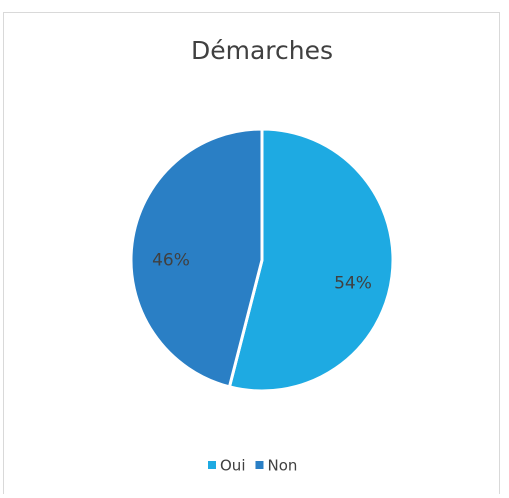 This screenshot has height=498, width=509. What do you see at coordinates (262, 50) in the screenshot?
I see `chart-title: Démarches` at bounding box center [262, 50].